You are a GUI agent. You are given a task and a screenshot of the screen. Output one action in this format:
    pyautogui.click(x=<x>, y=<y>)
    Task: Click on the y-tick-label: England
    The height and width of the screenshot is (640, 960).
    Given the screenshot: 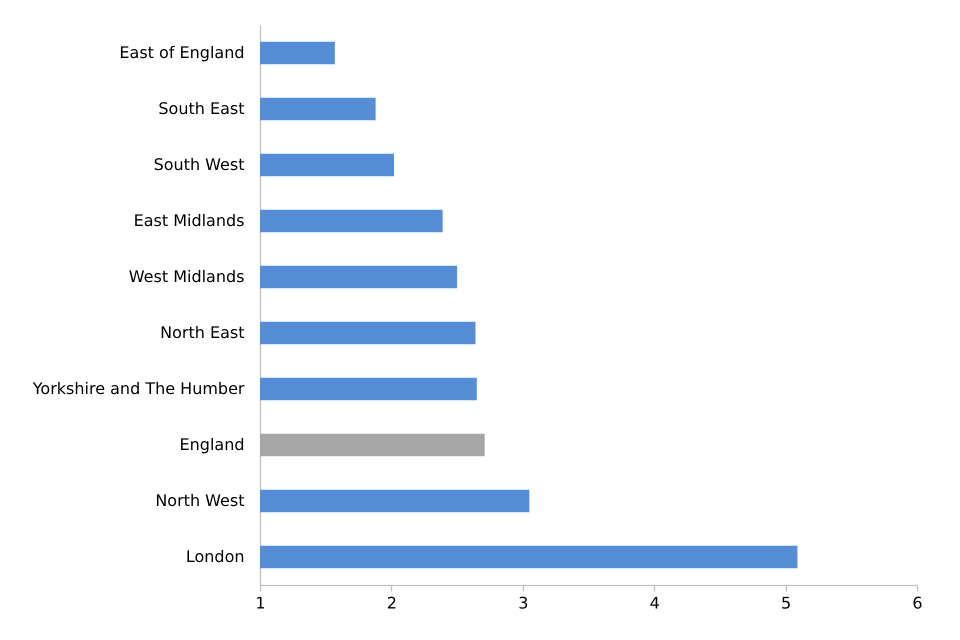 What is the action you would take?
    pyautogui.click(x=212, y=444)
    